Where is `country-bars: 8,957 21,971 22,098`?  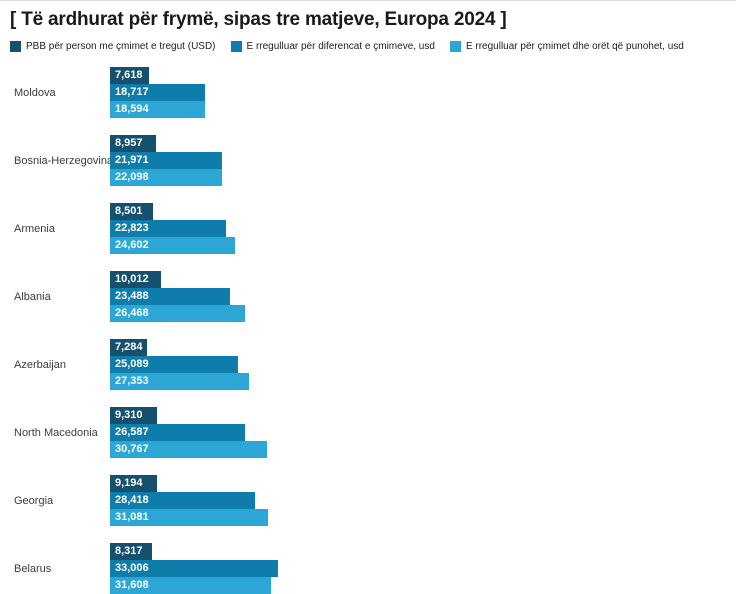
country-bars: 8,957 21,971 22,098 is located at coordinates (166, 160).